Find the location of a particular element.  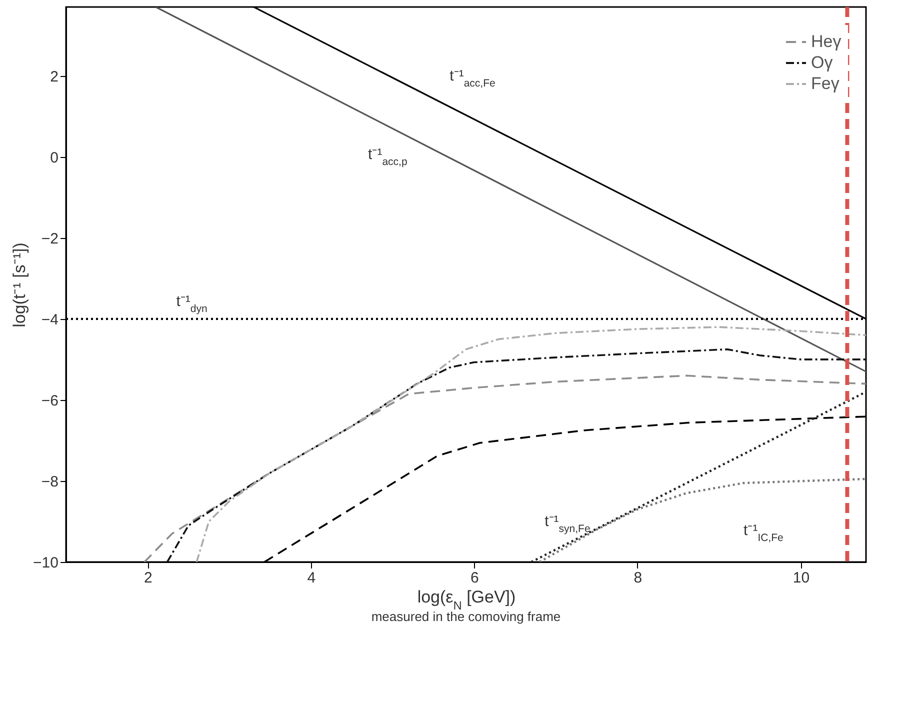

legend-label: Oγ is located at coordinates (822, 62).